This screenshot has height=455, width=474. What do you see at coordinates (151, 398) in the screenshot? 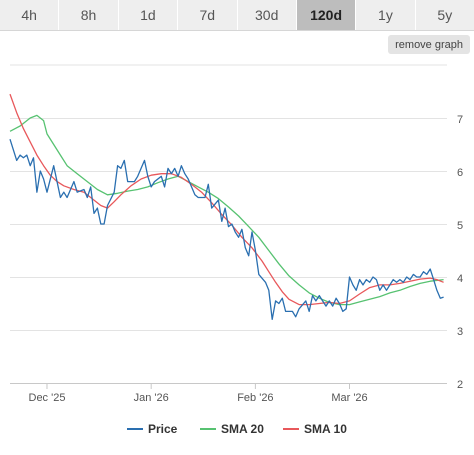
I see `x-tick-label: Jan '26` at bounding box center [151, 398].